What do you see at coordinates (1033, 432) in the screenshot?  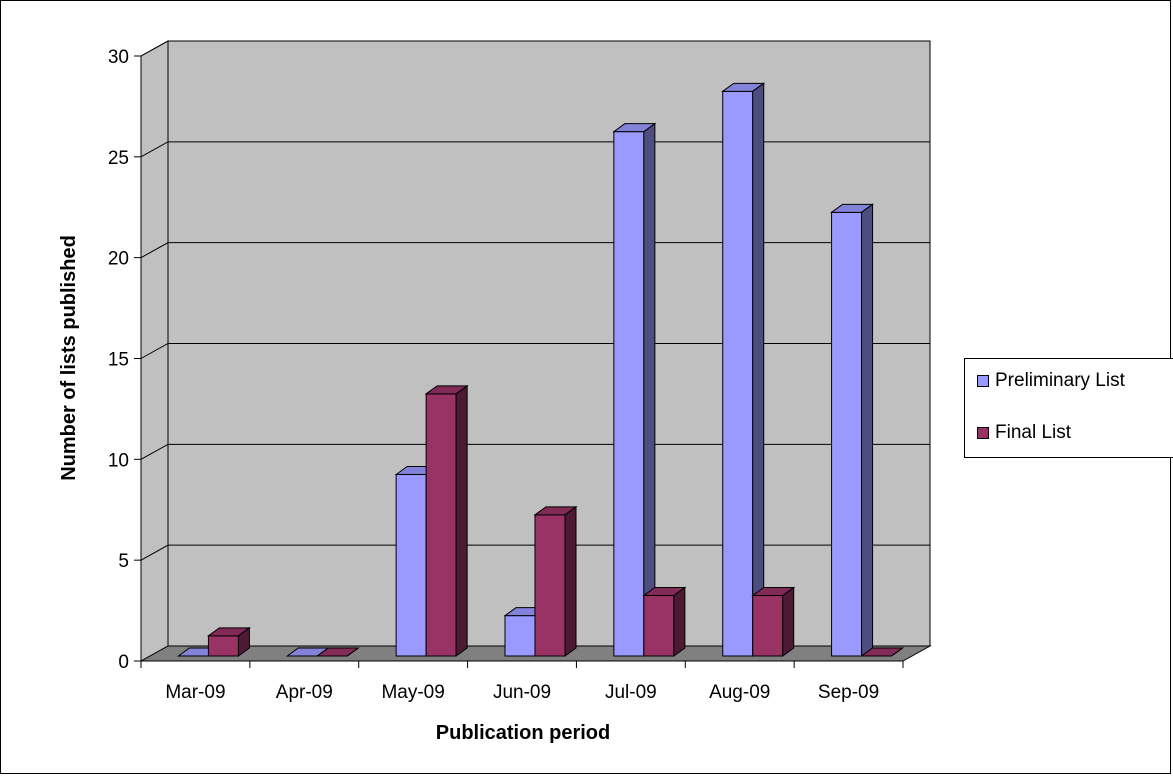 I see `legend-label-final: Final List` at bounding box center [1033, 432].